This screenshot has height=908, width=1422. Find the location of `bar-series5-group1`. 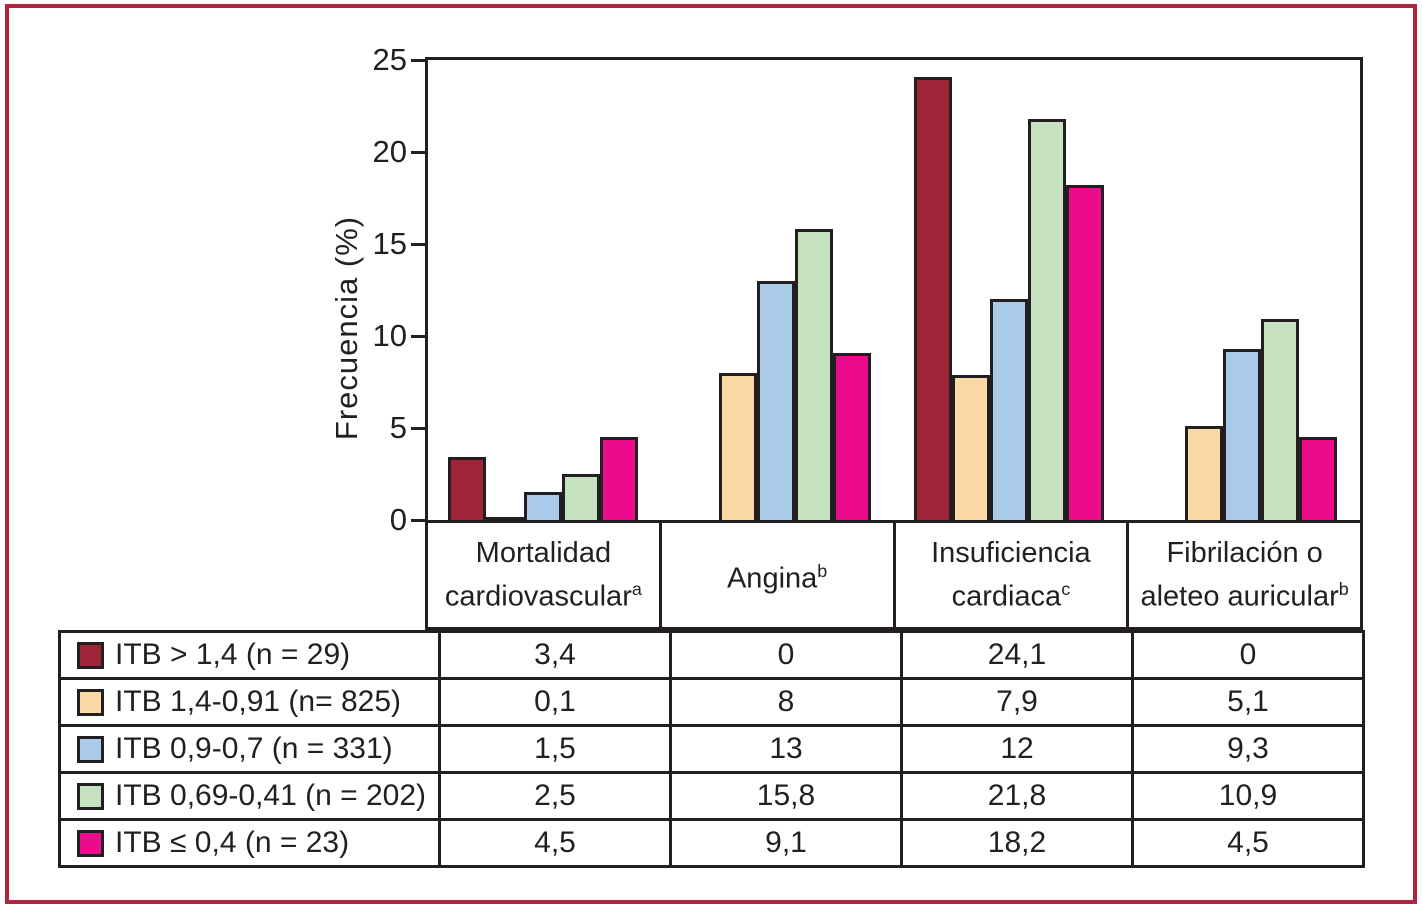

bar-series5-group1 is located at coordinates (619, 478).